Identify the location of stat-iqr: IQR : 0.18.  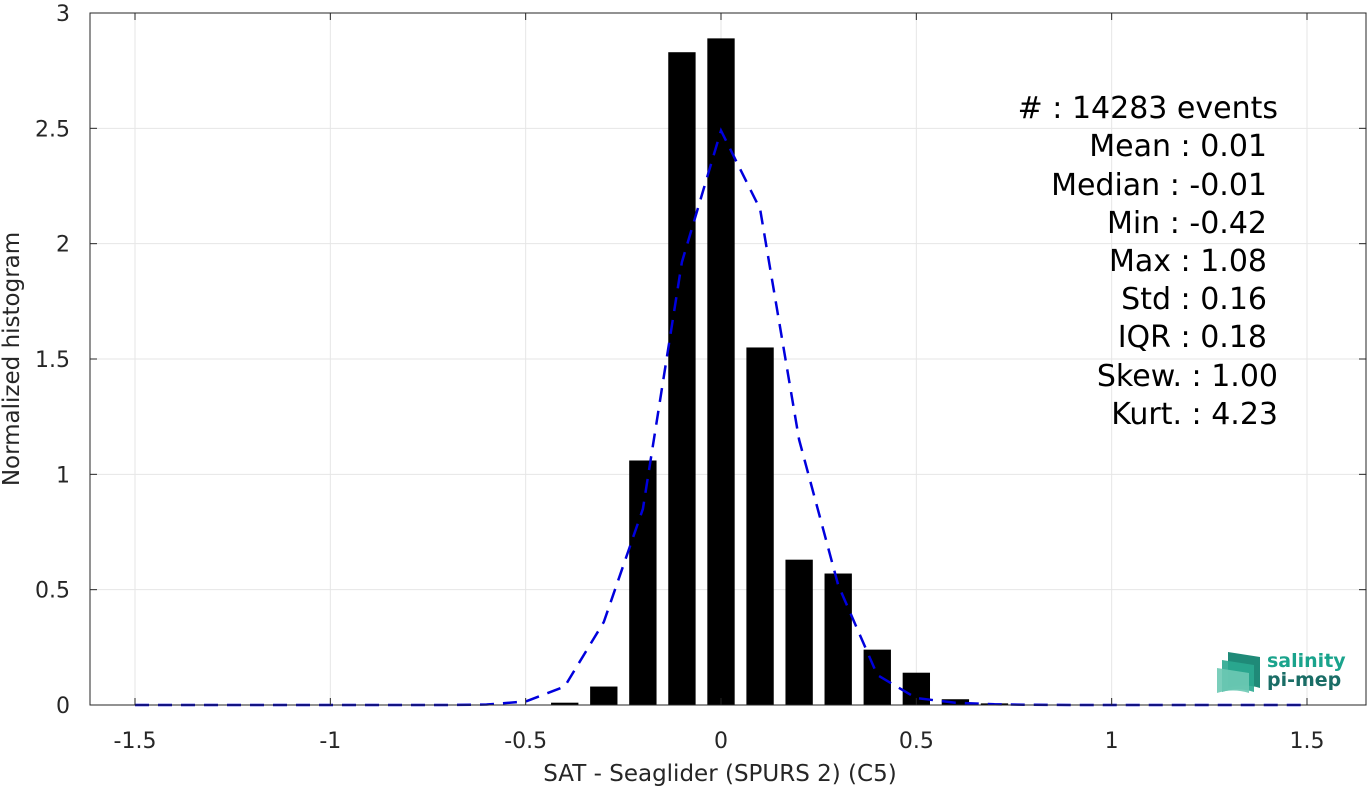
(1192, 337).